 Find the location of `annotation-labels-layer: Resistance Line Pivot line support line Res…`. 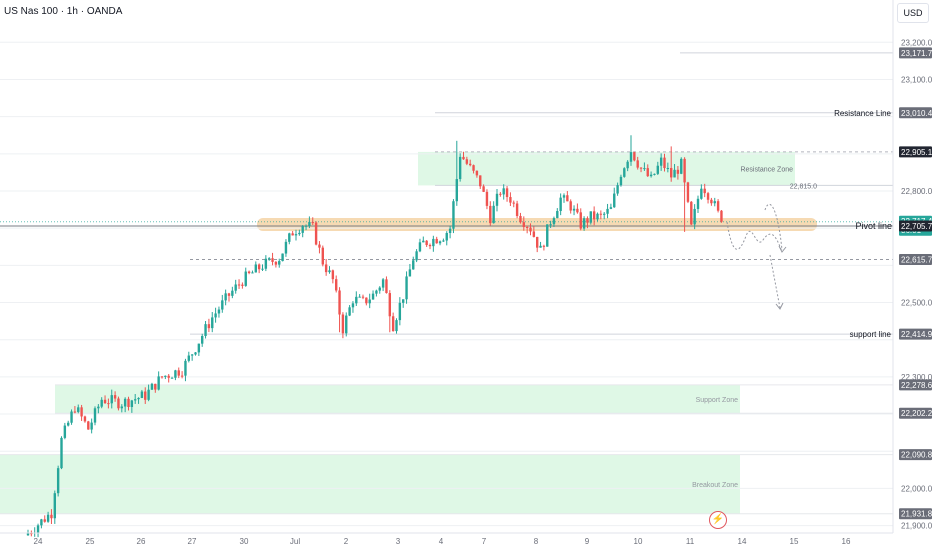

annotation-labels-layer: Resistance Line Pivot line support line Res… is located at coordinates (792, 299).